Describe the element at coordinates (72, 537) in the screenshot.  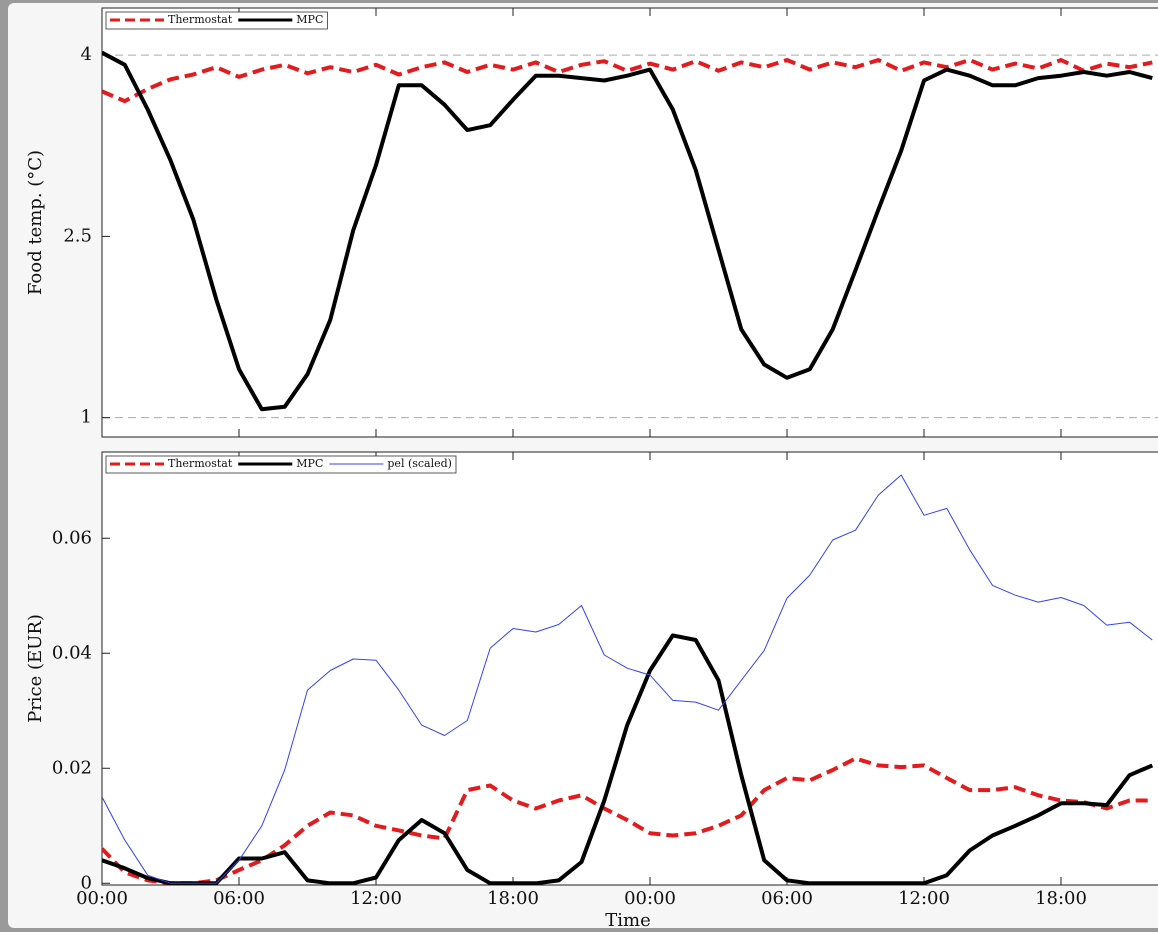
I see `y-tick-label: 0.06` at that location.